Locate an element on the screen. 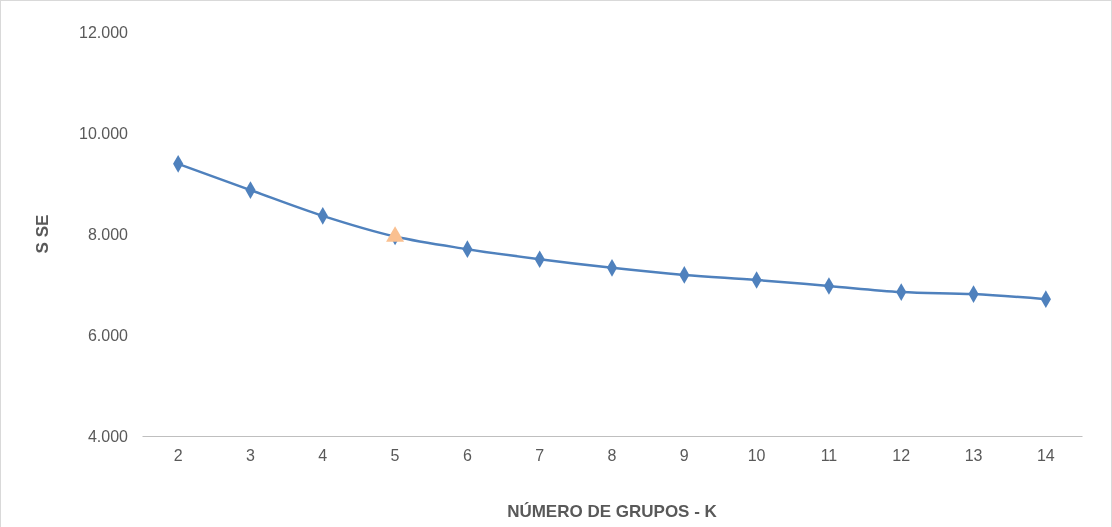 The width and height of the screenshot is (1112, 527). x-tick-label: 13 is located at coordinates (973, 456).